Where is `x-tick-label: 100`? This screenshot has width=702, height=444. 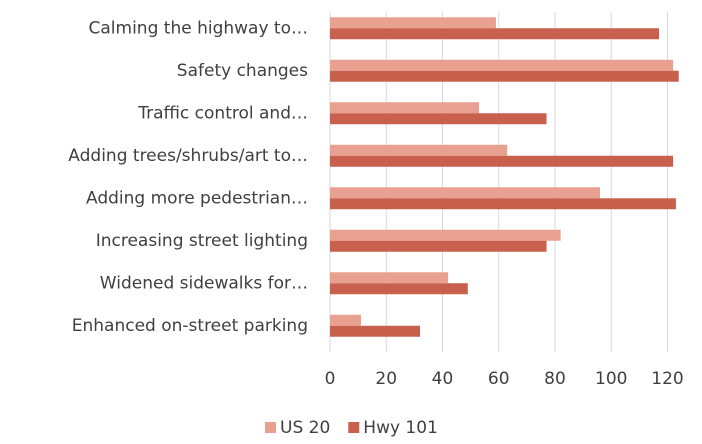 x-tick-label: 100 is located at coordinates (611, 379).